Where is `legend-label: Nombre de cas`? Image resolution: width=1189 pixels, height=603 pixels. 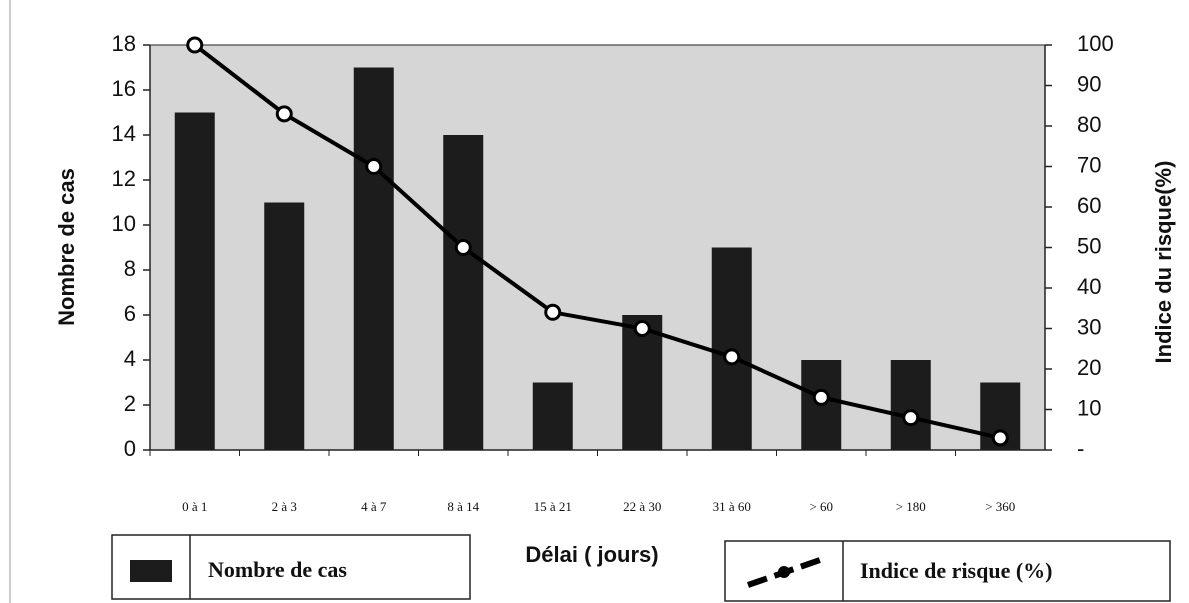
legend-label: Nombre de cas is located at coordinates (277, 569).